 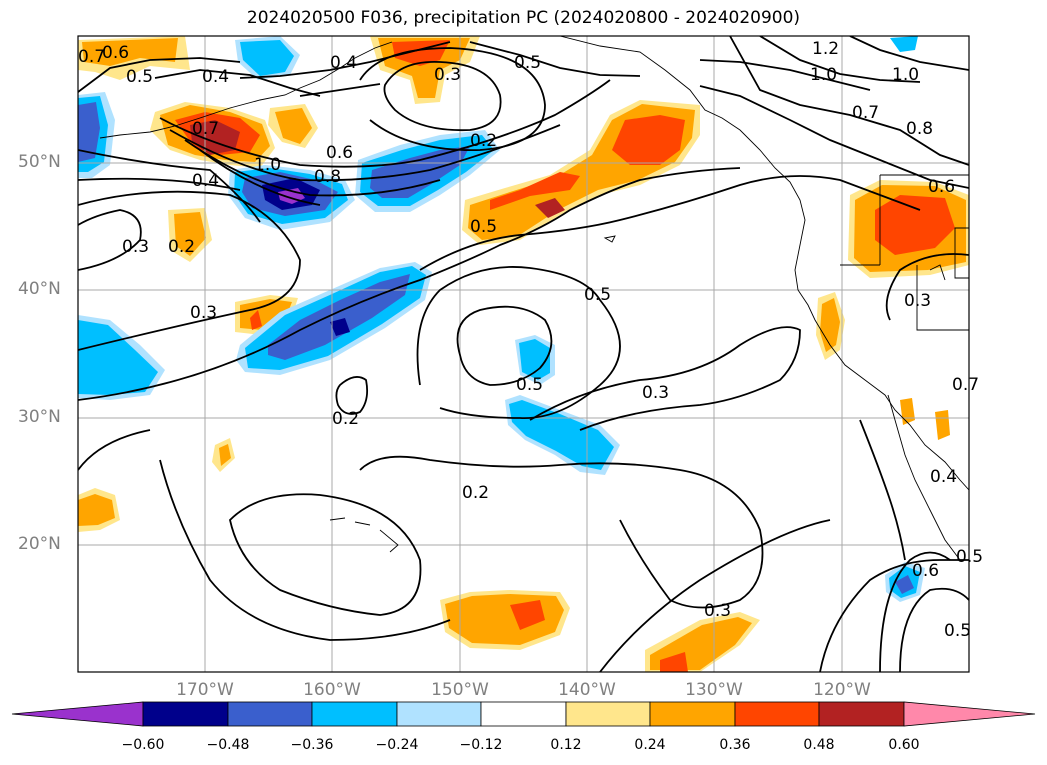 I want to click on colorbar-tick: 0.12, so click(x=566, y=745).